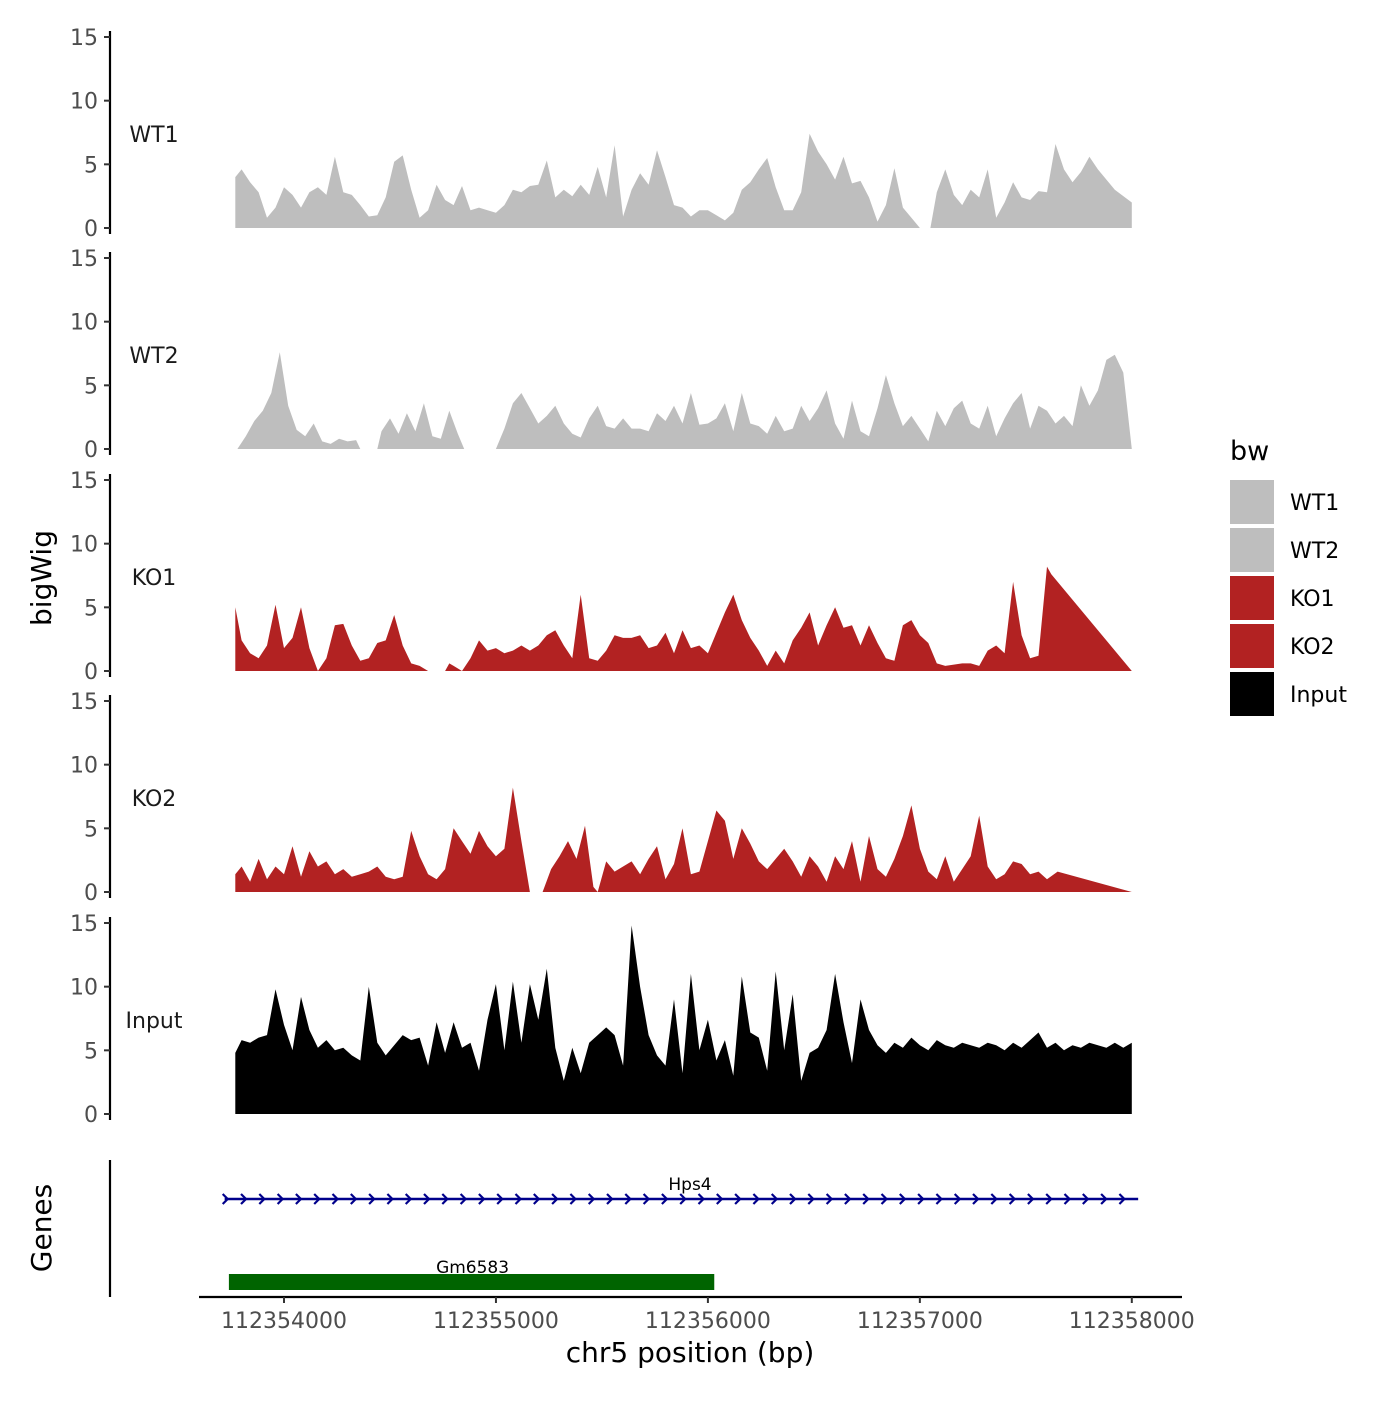 The width and height of the screenshot is (1400, 1404). I want to click on legend-title: bw, so click(1249, 451).